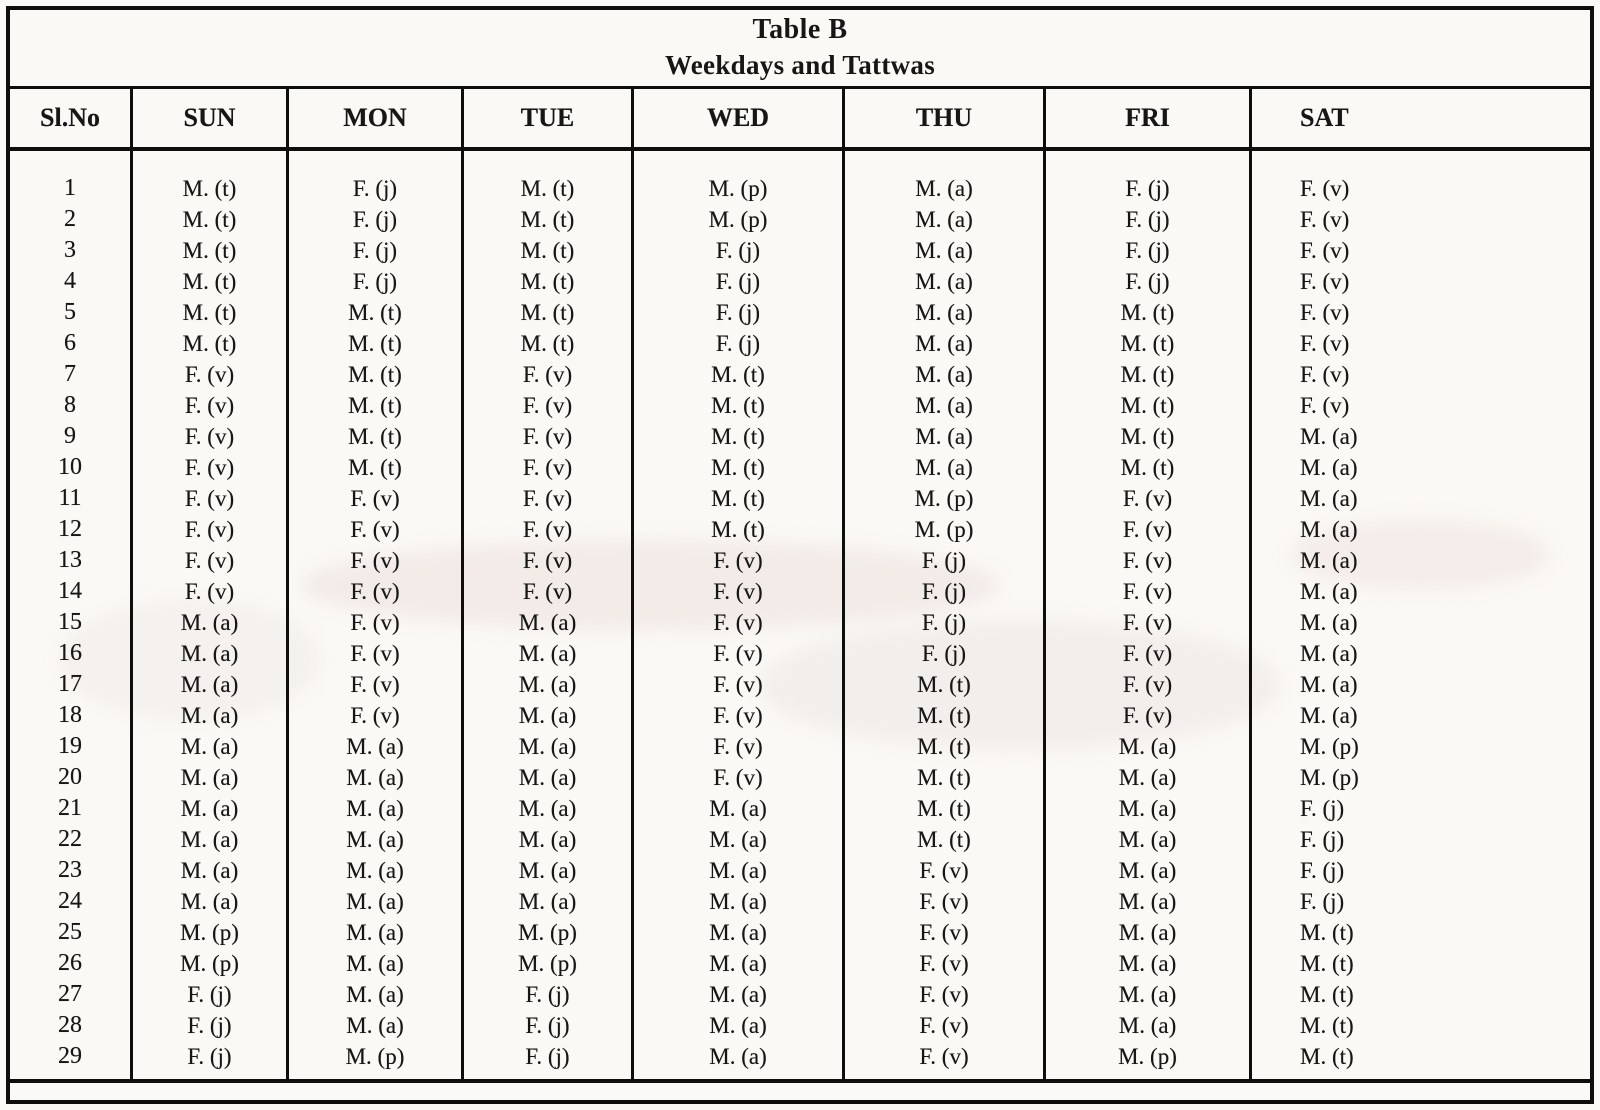 This screenshot has height=1110, width=1600. Describe the element at coordinates (70, 994) in the screenshot. I see `row-number-cell: 27` at that location.